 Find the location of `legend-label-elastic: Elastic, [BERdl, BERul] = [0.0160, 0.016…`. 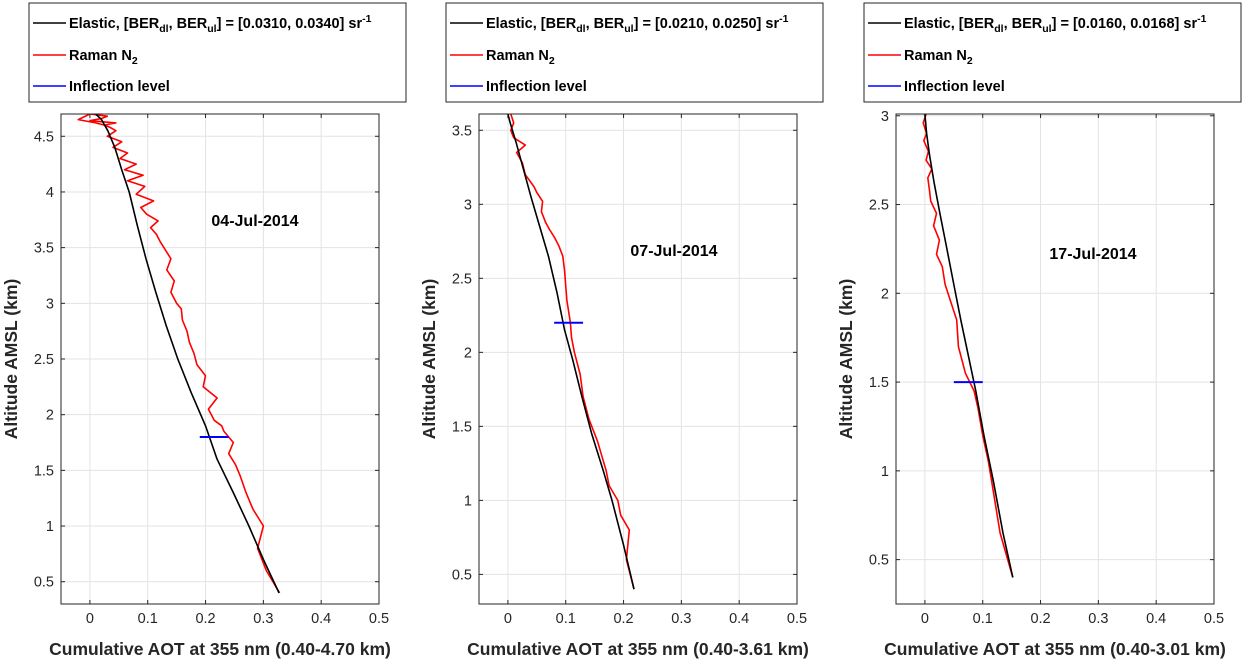

legend-label-elastic: Elastic, [BERdl, BERul] = [0.0160, 0.016… is located at coordinates (1055, 24).